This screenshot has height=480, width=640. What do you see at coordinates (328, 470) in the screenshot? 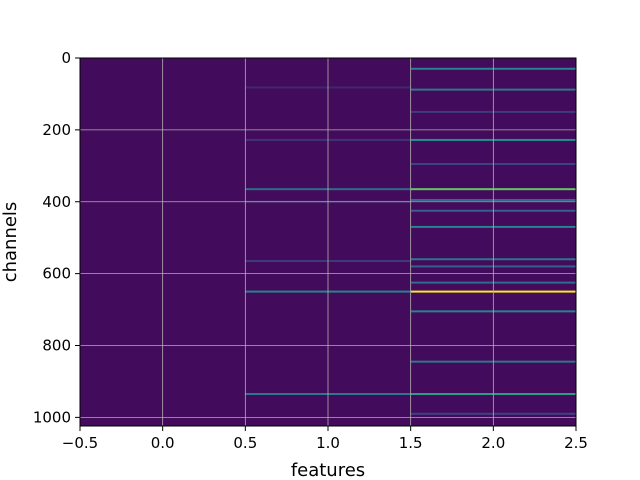
I see `x-axis-label: features` at bounding box center [328, 470].